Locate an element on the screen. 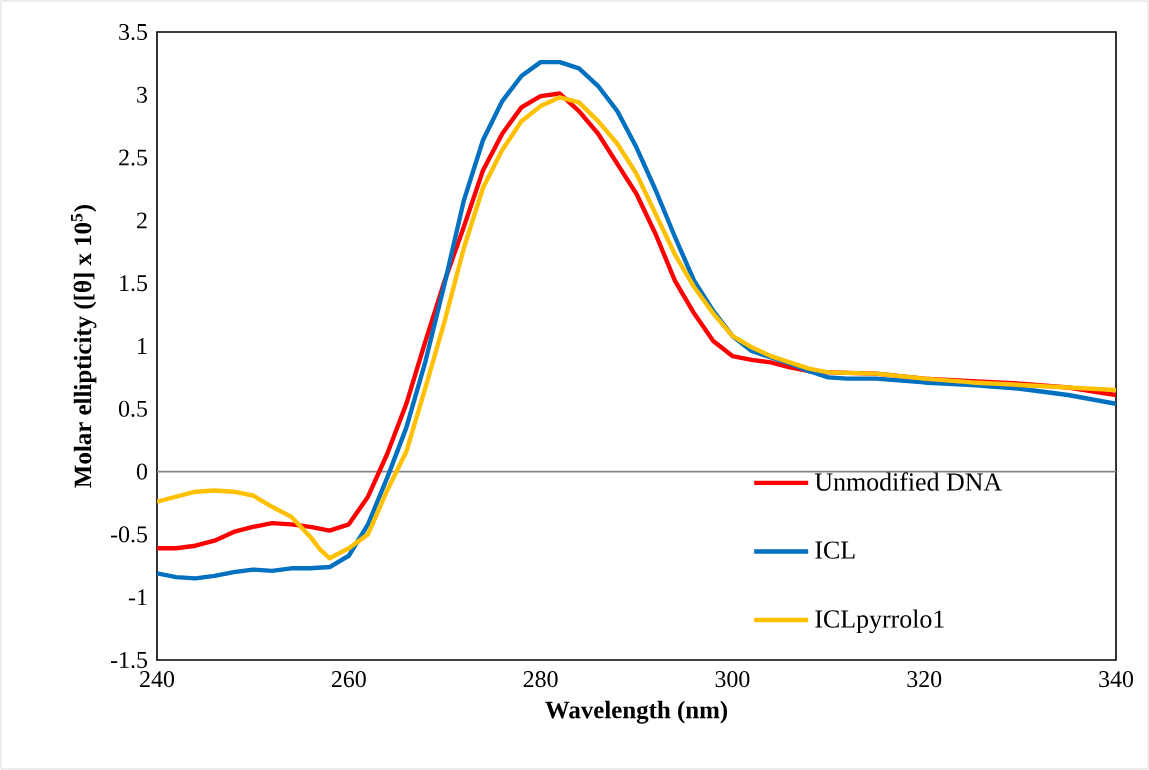 The image size is (1149, 770). x-tick-label: 280 is located at coordinates (540, 679).